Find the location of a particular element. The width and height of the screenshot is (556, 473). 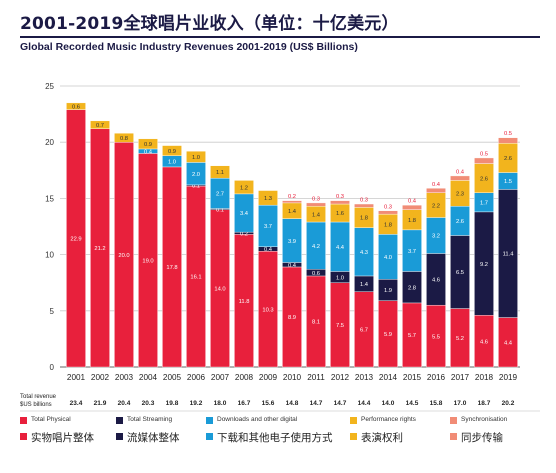

data-label: 0.9 is located at coordinates (172, 152).